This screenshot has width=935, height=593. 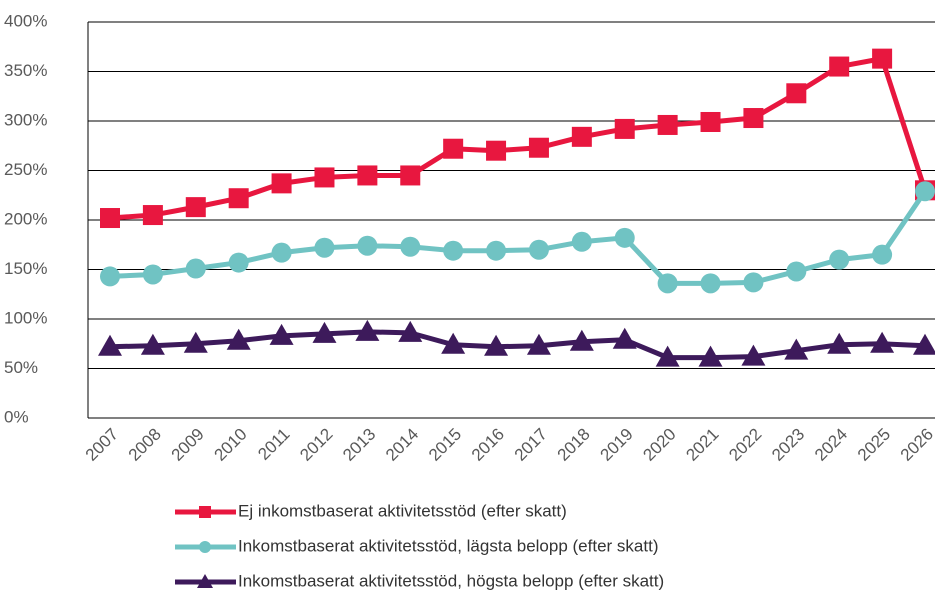 I want to click on x-tick-label: 2025, so click(x=874, y=445).